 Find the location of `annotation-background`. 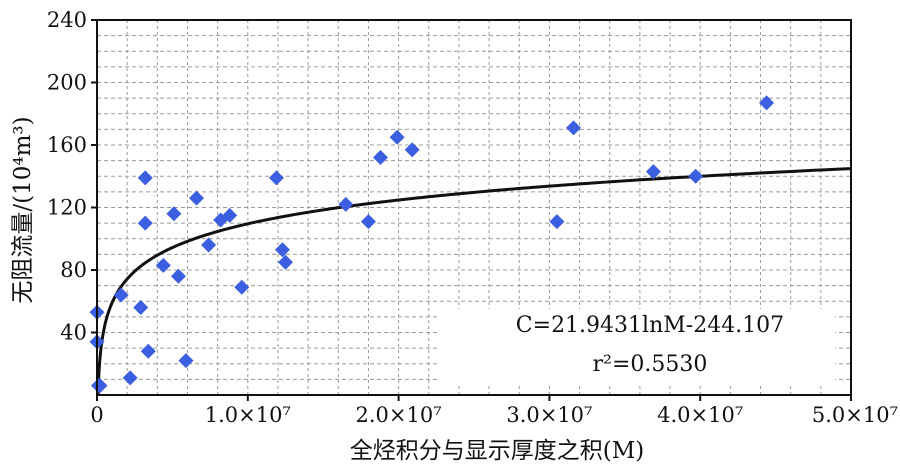

annotation-background is located at coordinates (636, 347).